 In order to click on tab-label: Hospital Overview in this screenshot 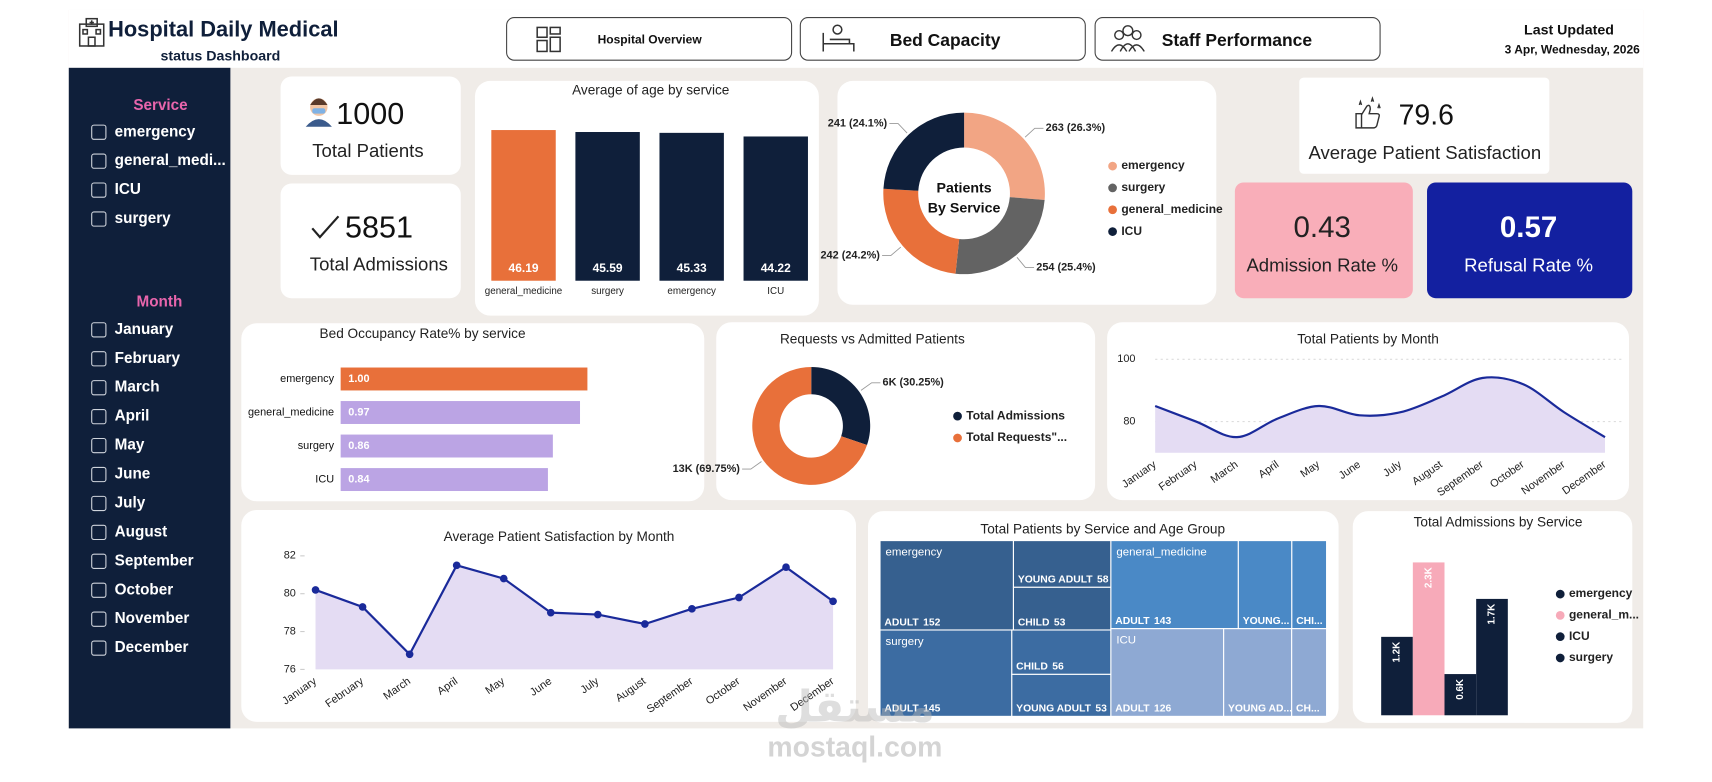, I will do `click(650, 40)`.